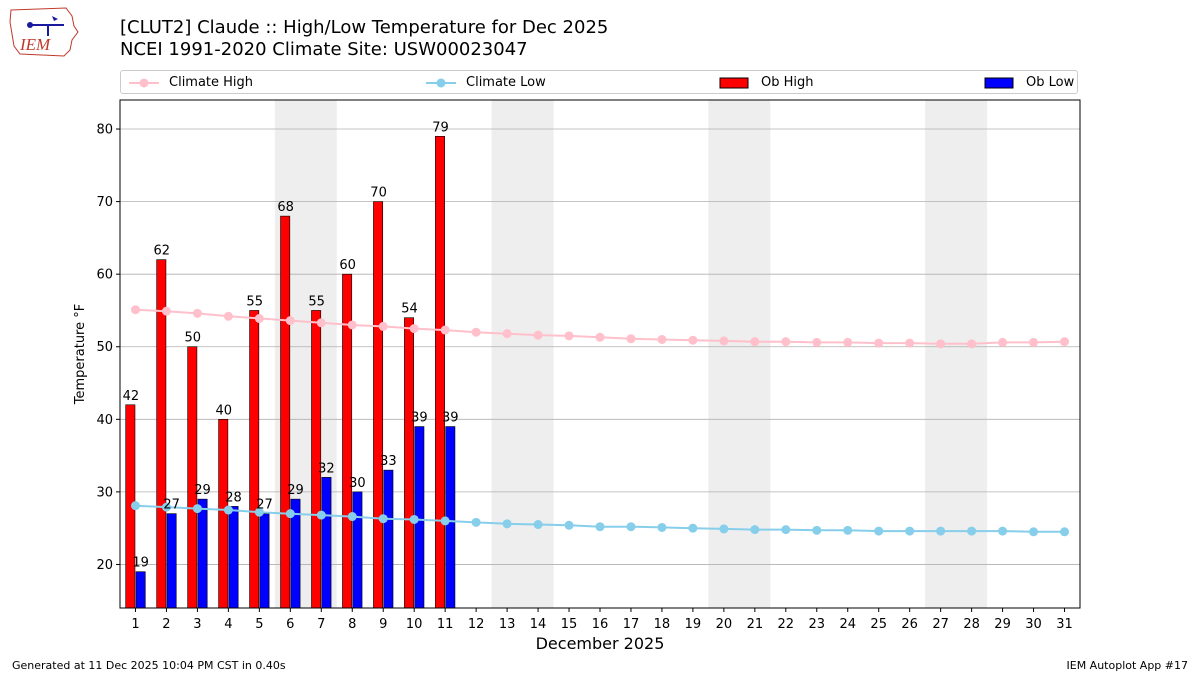 The height and width of the screenshot is (675, 1200). Describe the element at coordinates (285, 207) in the screenshot. I see `ob-high-label: 68` at that location.